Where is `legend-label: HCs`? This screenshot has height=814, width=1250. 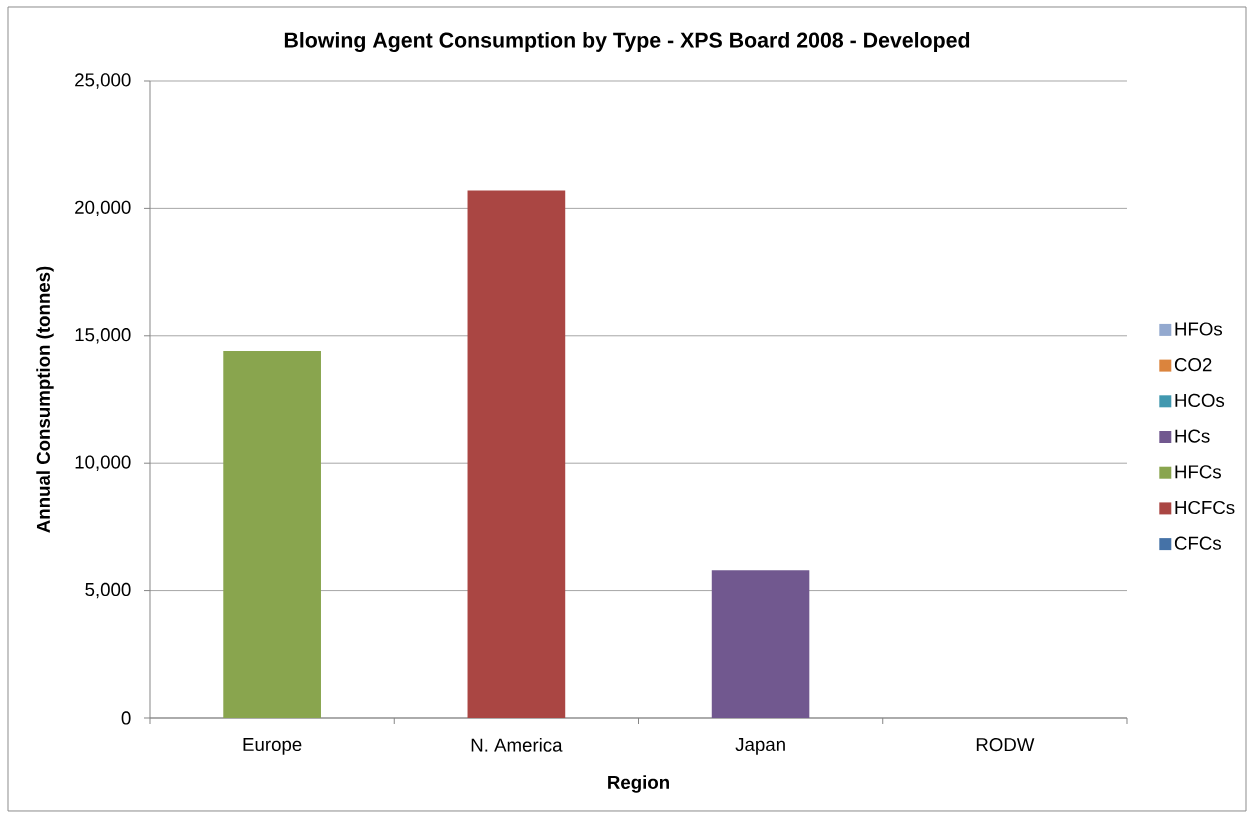 legend-label: HCs is located at coordinates (1192, 436).